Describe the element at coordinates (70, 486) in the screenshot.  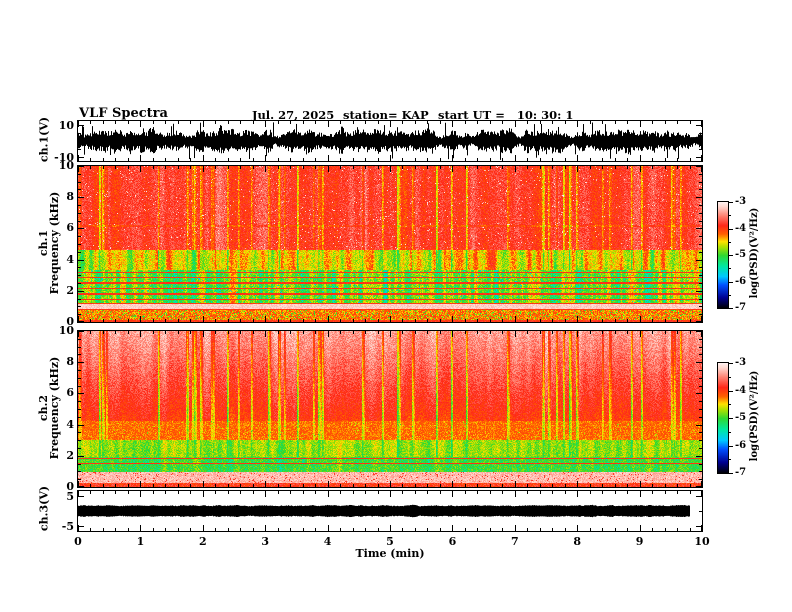
I see `spec2-freq-tick-label: 0` at that location.